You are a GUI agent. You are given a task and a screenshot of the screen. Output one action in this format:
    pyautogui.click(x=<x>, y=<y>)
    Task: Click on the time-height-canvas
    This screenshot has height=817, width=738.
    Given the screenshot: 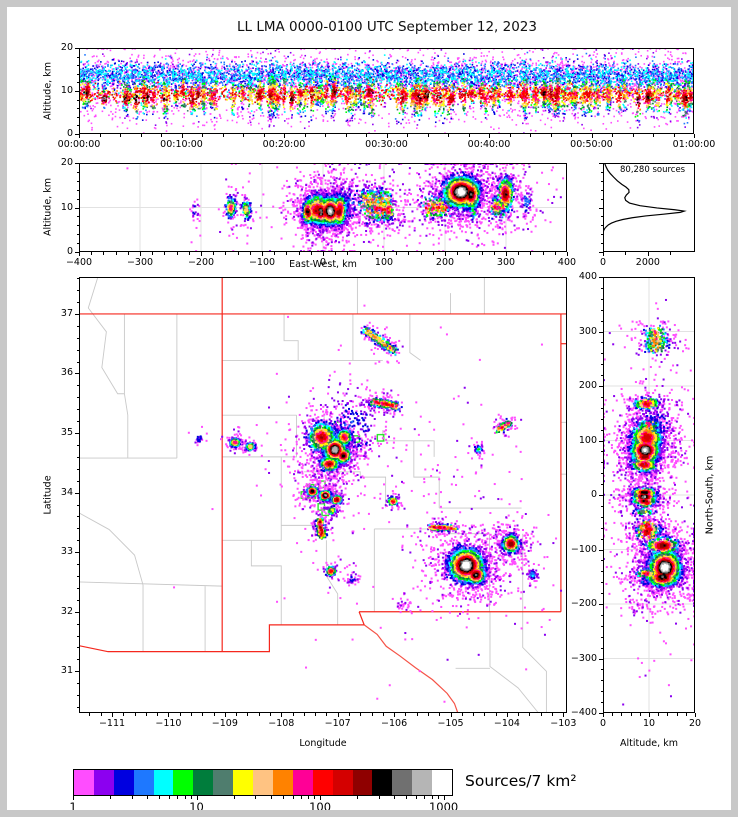 What is the action you would take?
    pyautogui.click(x=386, y=91)
    